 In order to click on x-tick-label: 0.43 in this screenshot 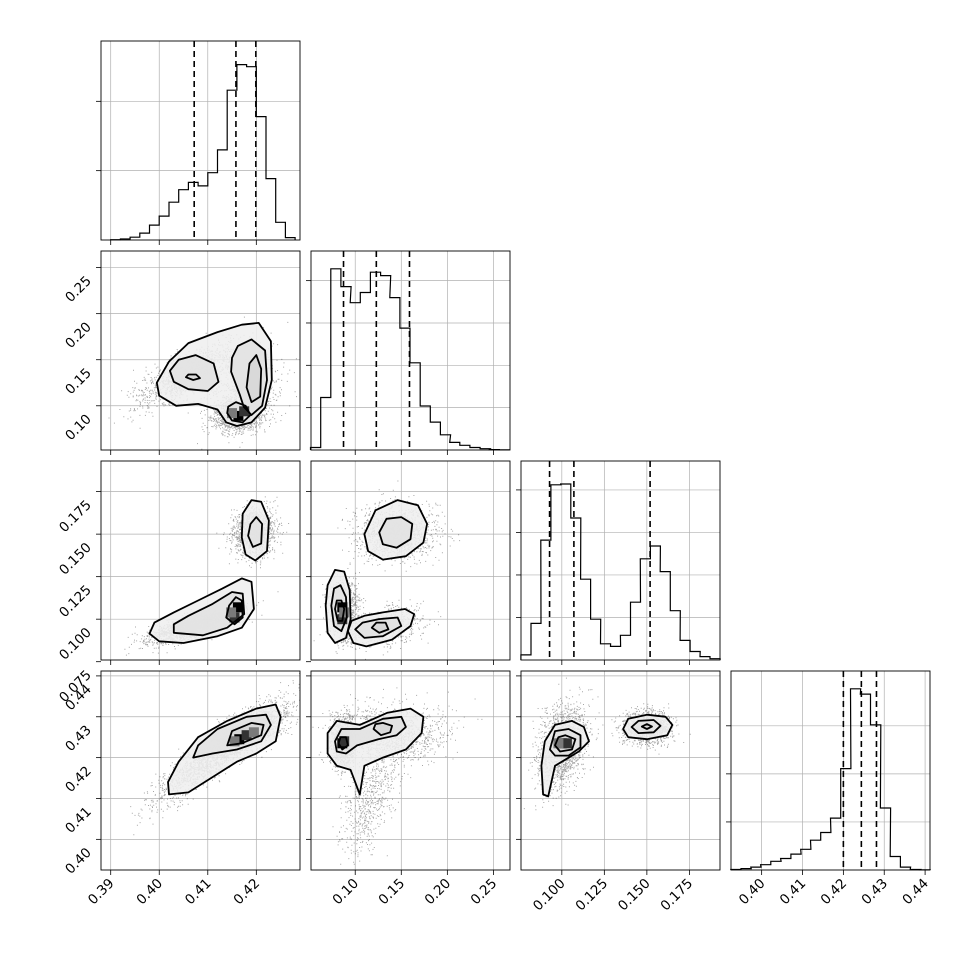, I will do `click(874, 892)`.